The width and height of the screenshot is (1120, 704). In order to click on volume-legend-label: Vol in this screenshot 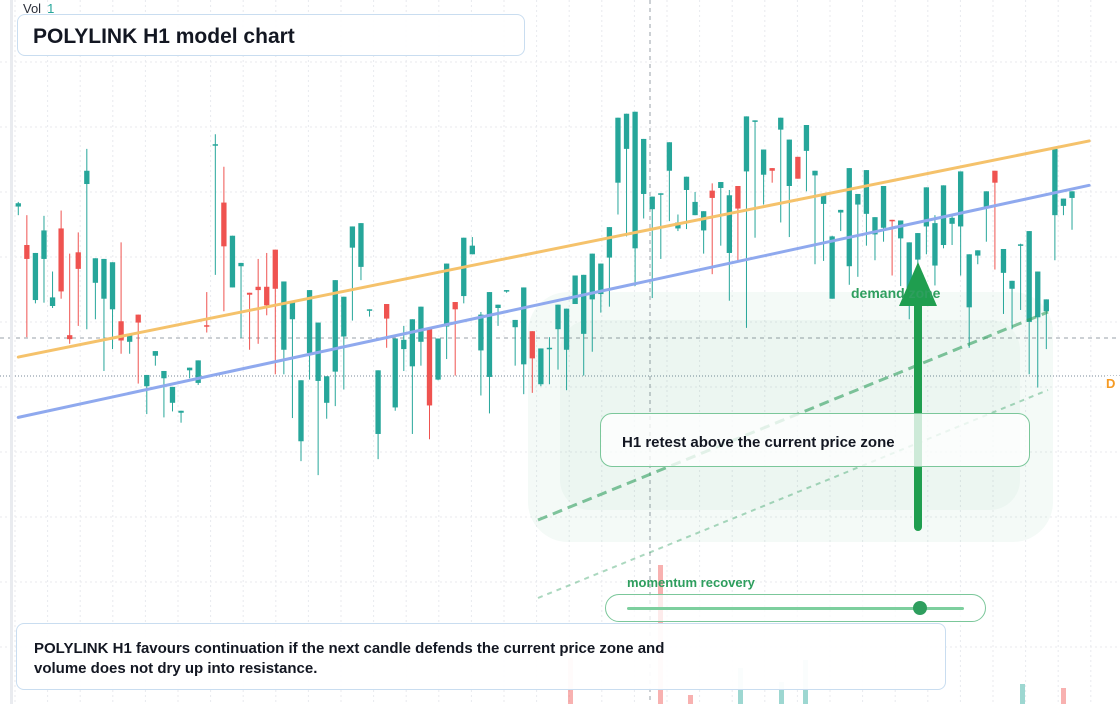, I will do `click(32, 8)`.